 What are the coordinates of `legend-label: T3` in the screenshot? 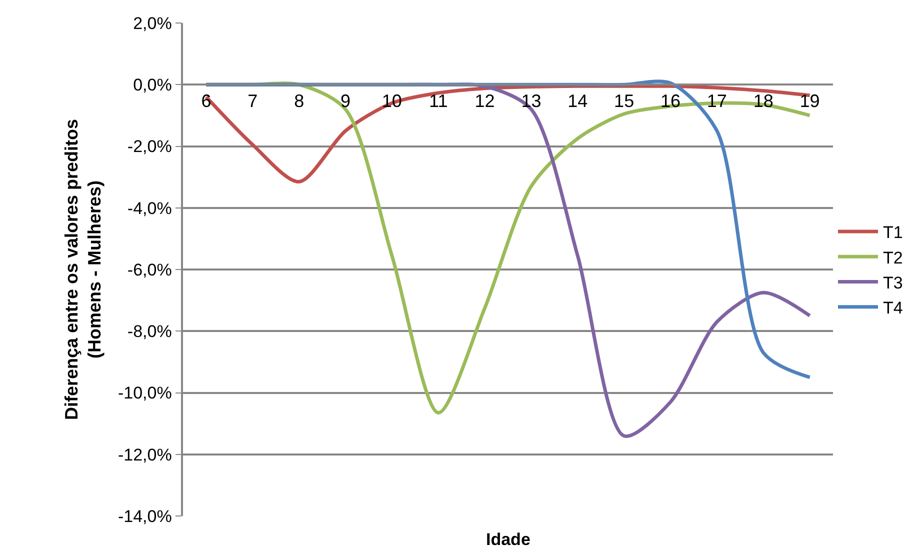 It's located at (893, 282).